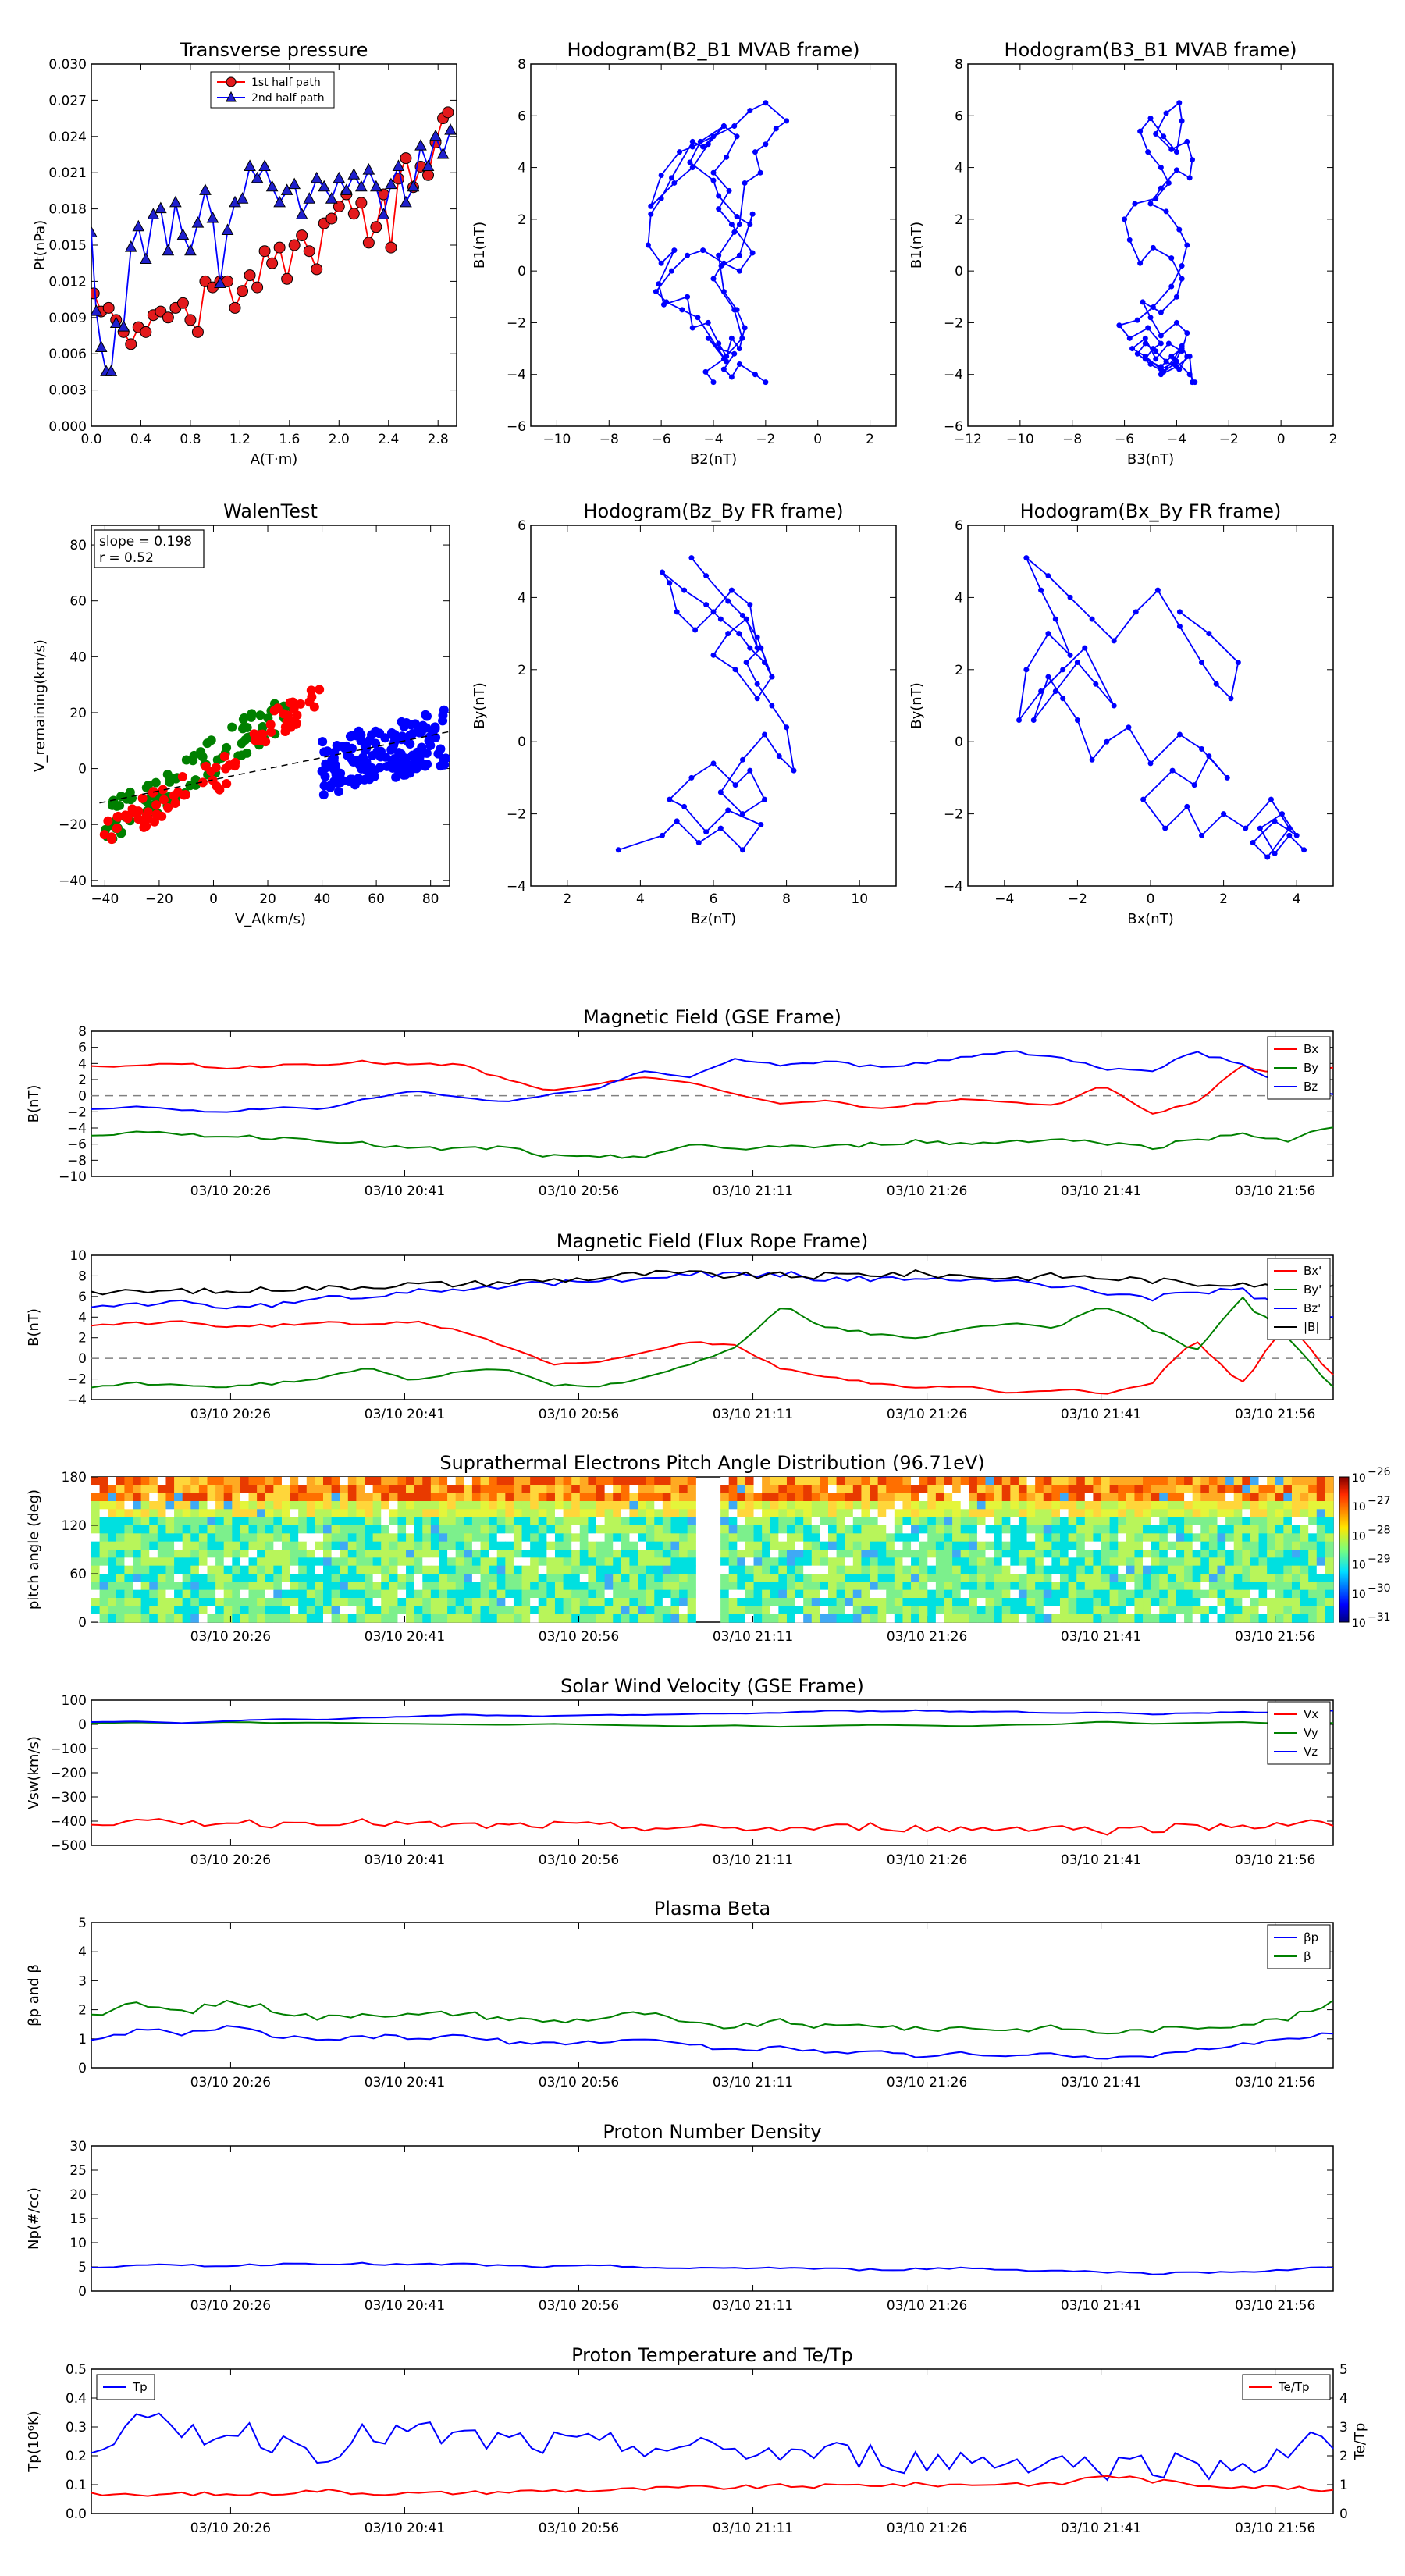 This screenshot has width=1405, height=2576. Describe the element at coordinates (1379, 1588) in the screenshot. I see `colorbar-tick-exp: −30` at that location.